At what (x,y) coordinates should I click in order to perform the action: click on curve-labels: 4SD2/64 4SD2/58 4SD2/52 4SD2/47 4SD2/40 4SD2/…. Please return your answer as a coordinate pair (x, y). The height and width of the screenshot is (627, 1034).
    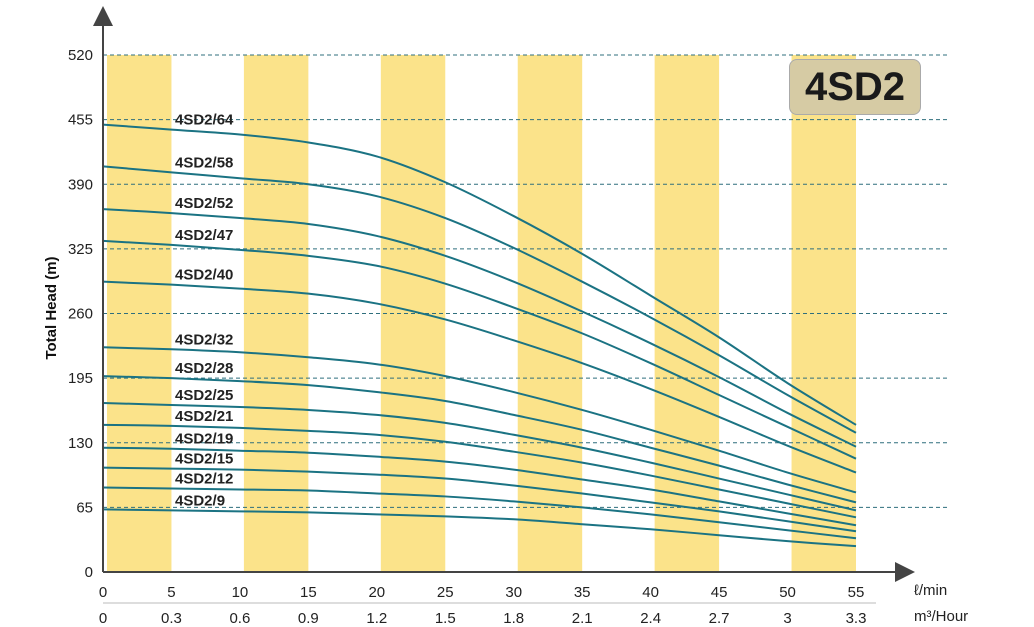
    Looking at the image, I should click on (204, 311).